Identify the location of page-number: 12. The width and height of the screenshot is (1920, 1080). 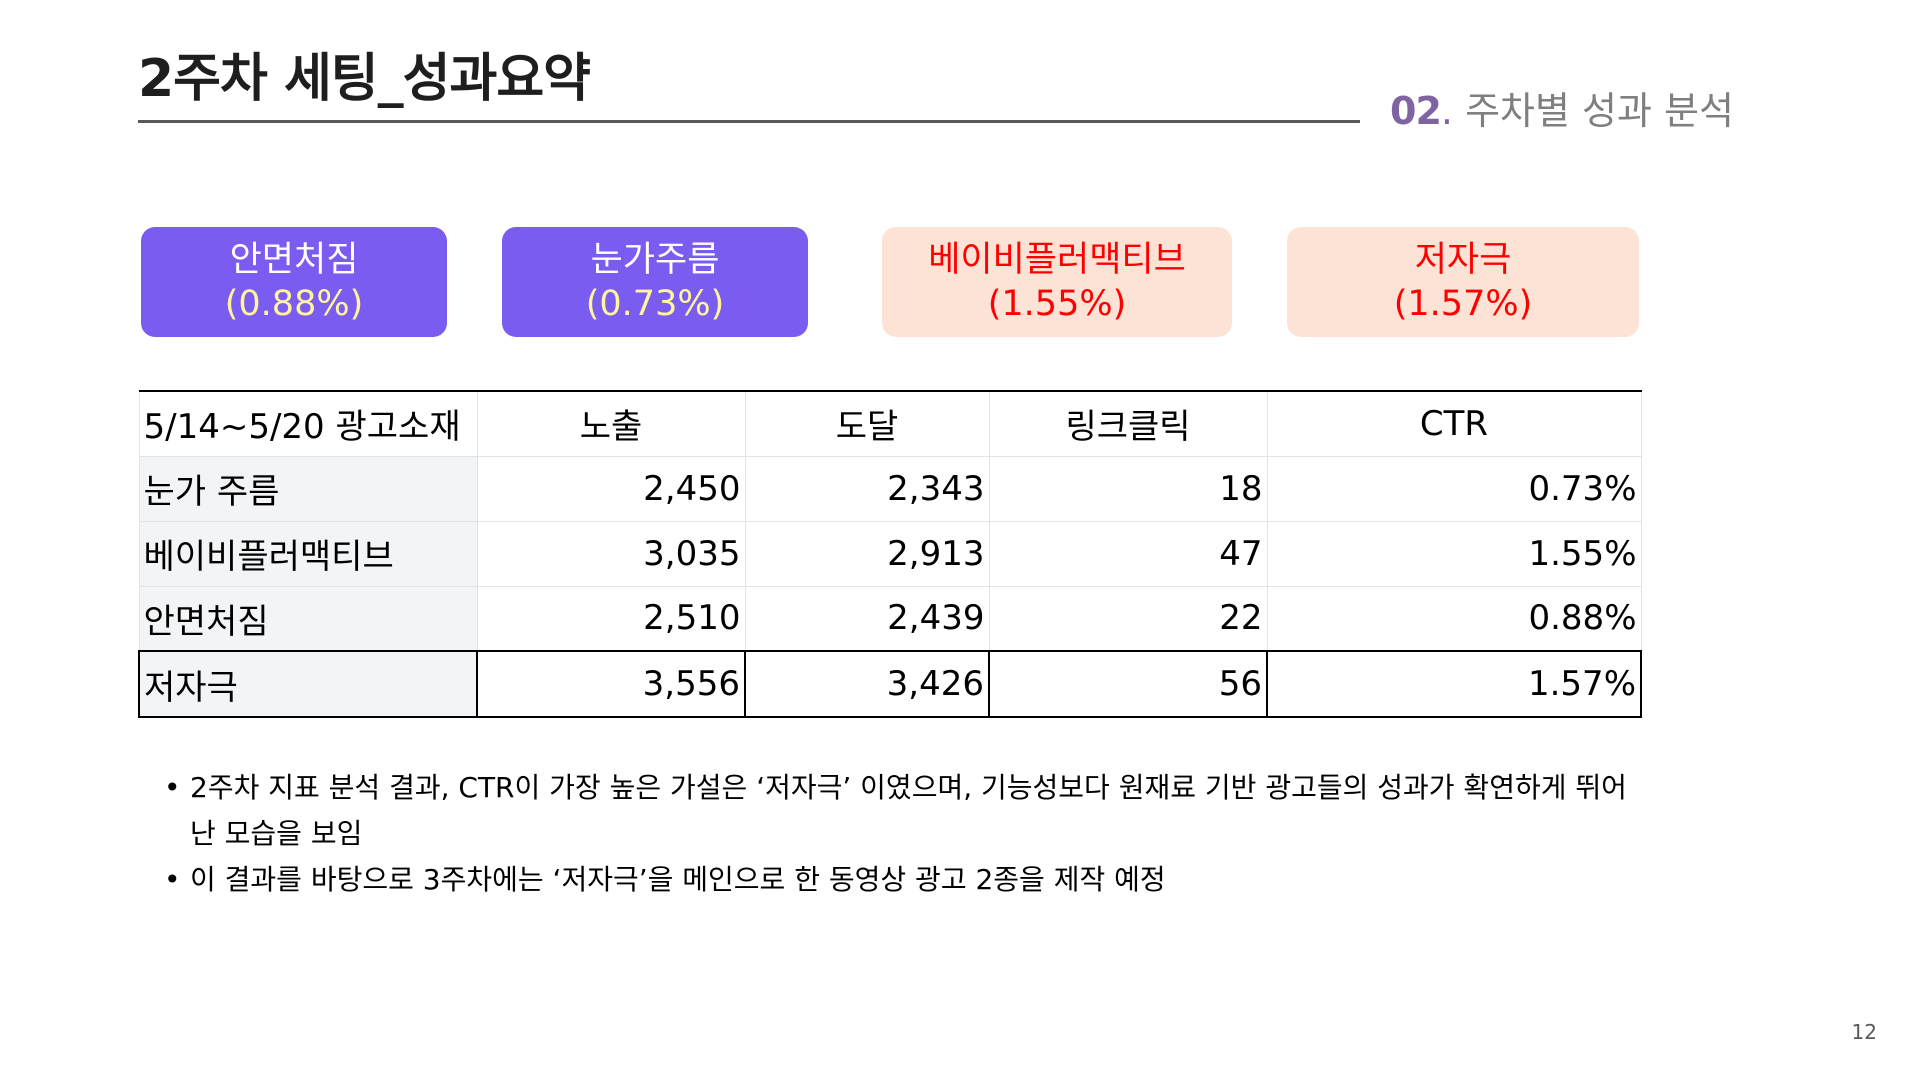
(1864, 1032).